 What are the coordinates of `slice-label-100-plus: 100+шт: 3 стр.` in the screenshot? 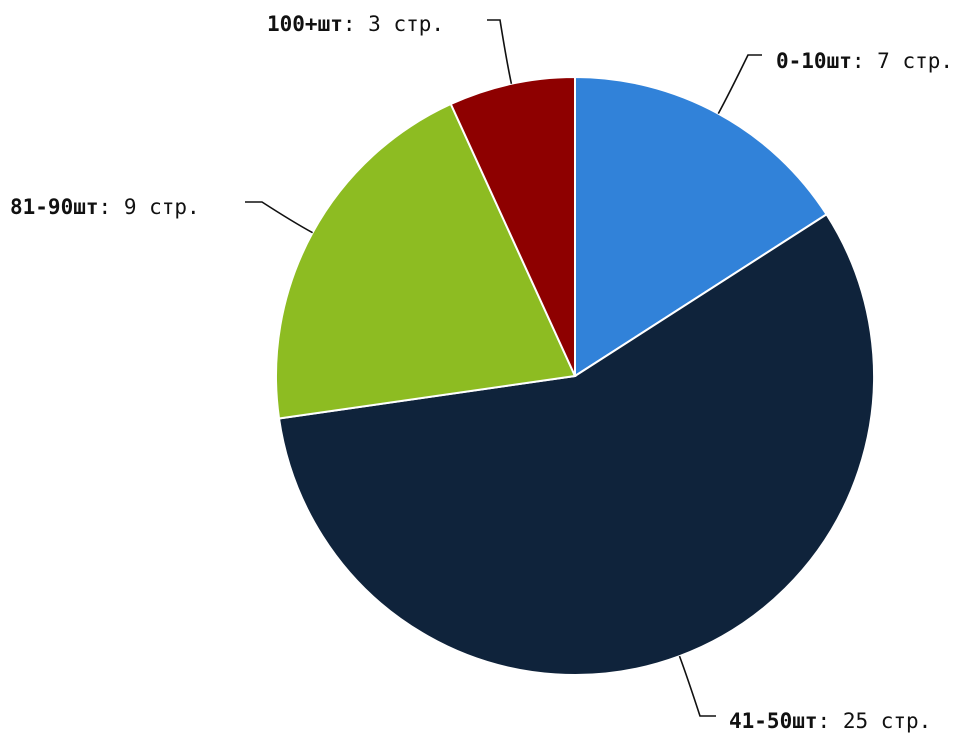 It's located at (355, 24).